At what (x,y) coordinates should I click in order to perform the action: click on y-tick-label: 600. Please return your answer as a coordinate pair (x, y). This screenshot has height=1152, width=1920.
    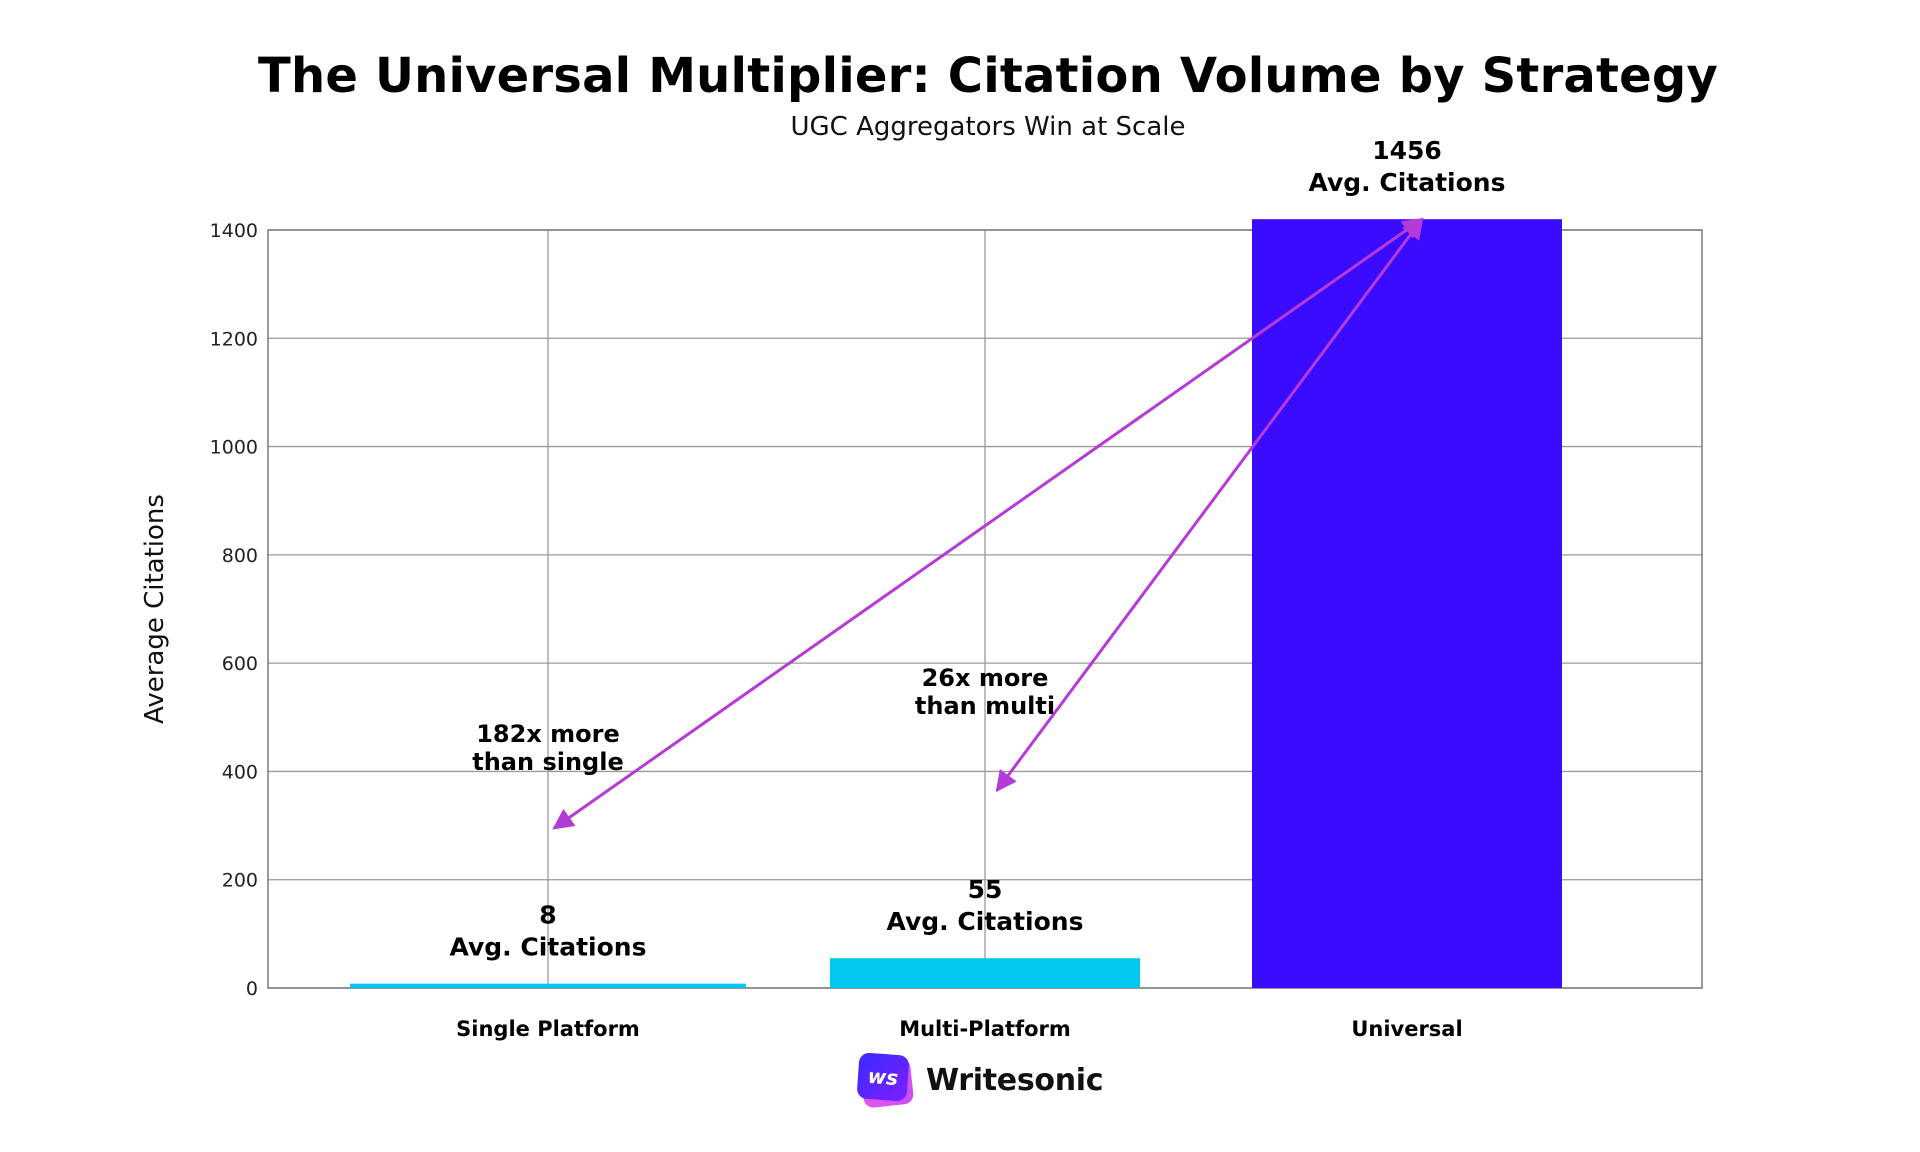
    Looking at the image, I should click on (240, 664).